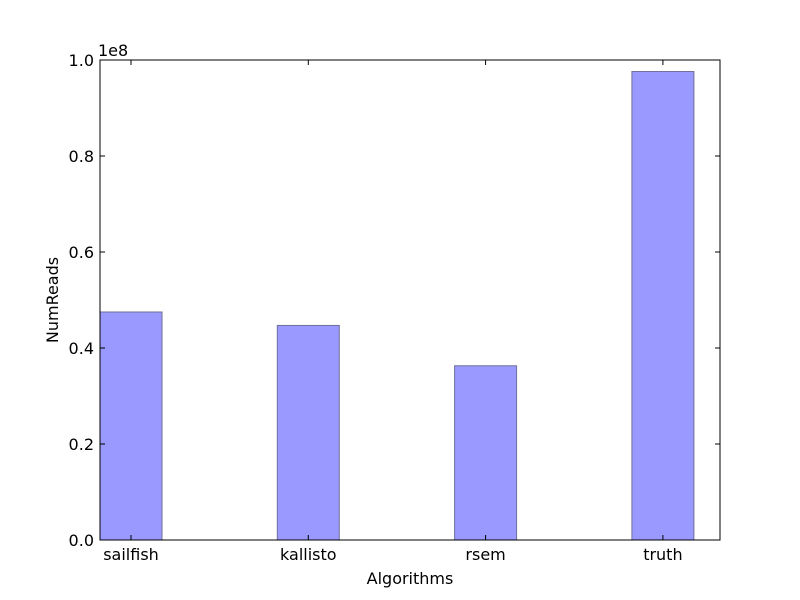 This screenshot has height=600, width=800. I want to click on y-tick-label-0: 0.0, so click(81, 540).